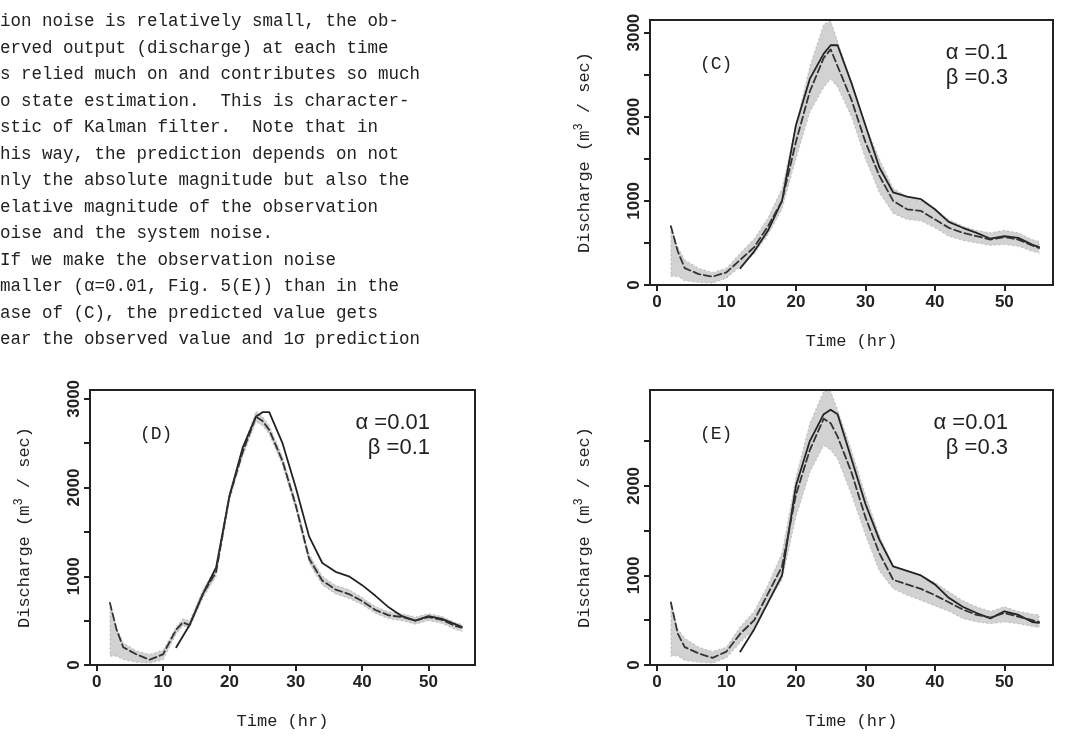  What do you see at coordinates (205, 180) in the screenshot?
I see `text: nly the absolute magnitude but also the` at bounding box center [205, 180].